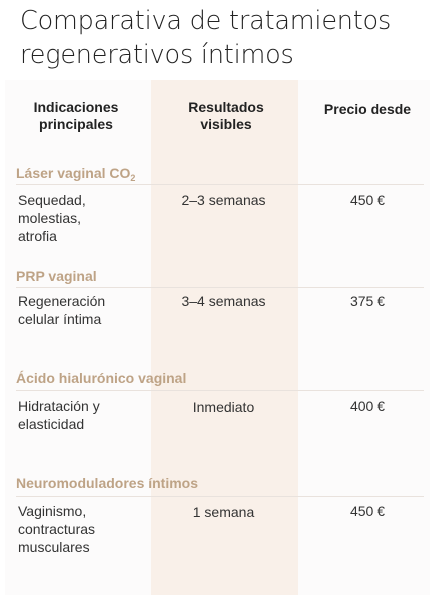 The height and width of the screenshot is (595, 440). Describe the element at coordinates (223, 301) in the screenshot. I see `treatment-results: 3–4 semanas` at that location.